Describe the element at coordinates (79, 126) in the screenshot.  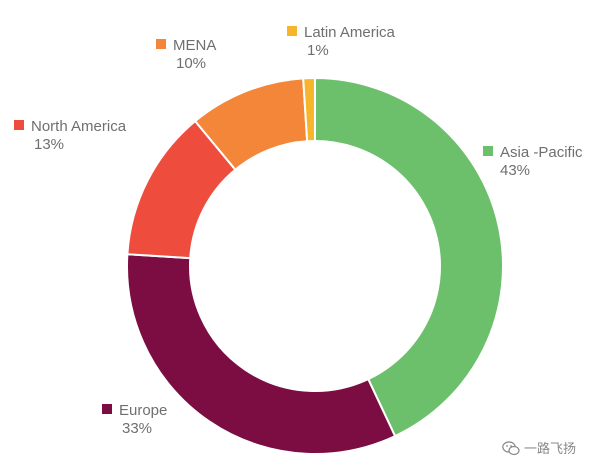
I see `label-north-america-name: North America` at that location.